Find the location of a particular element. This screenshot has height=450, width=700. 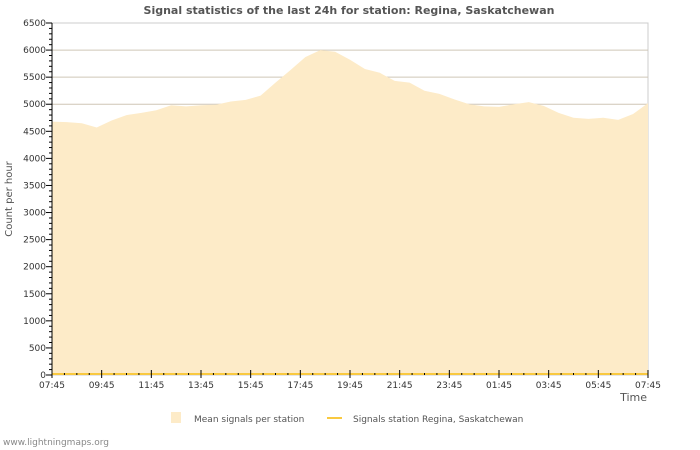

y-tick-label: 3000 is located at coordinates (34, 214).